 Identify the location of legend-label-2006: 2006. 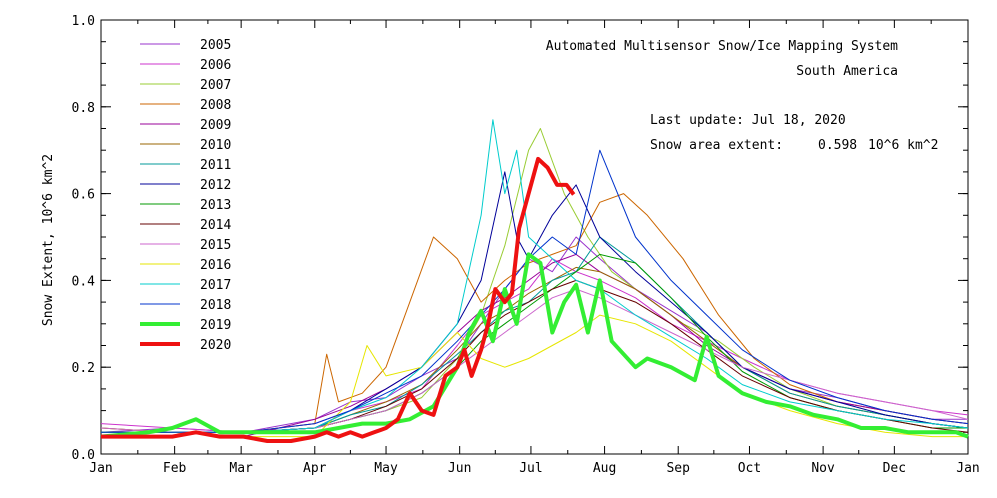
(215, 65).